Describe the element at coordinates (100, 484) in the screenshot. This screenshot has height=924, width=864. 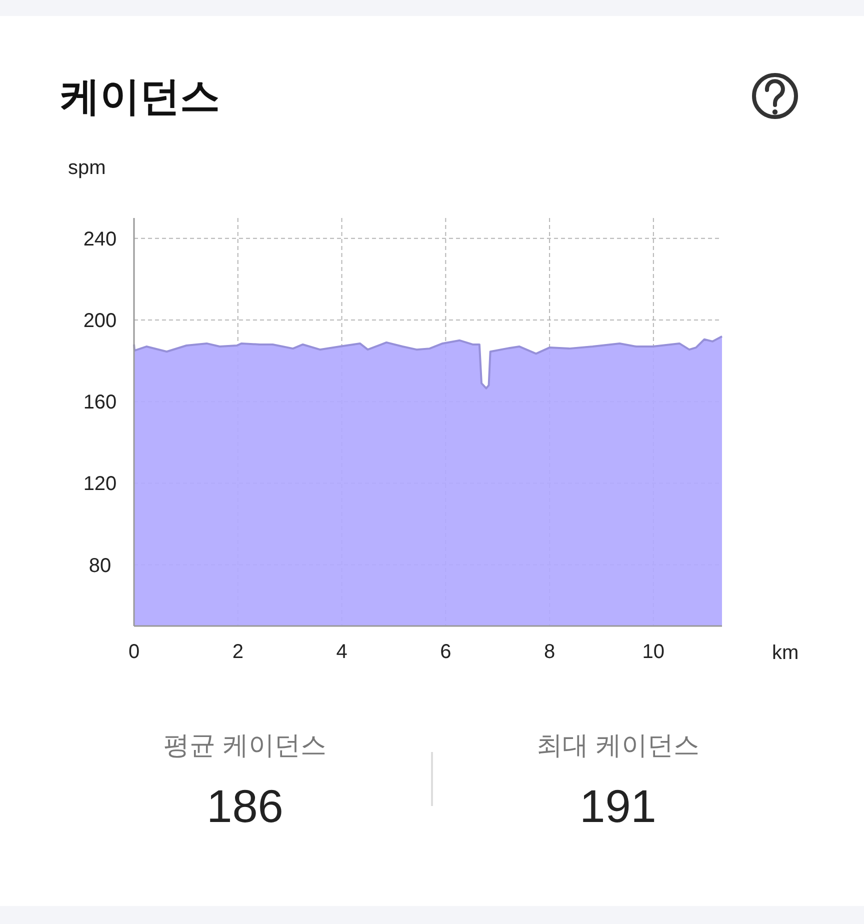
I see `y-tick-label: 120` at that location.